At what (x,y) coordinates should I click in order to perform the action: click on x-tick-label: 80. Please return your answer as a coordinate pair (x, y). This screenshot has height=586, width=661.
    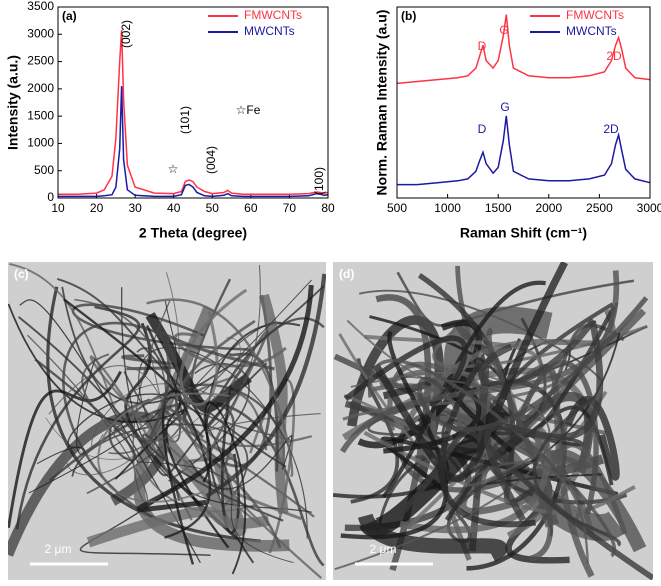
    Looking at the image, I should click on (328, 208).